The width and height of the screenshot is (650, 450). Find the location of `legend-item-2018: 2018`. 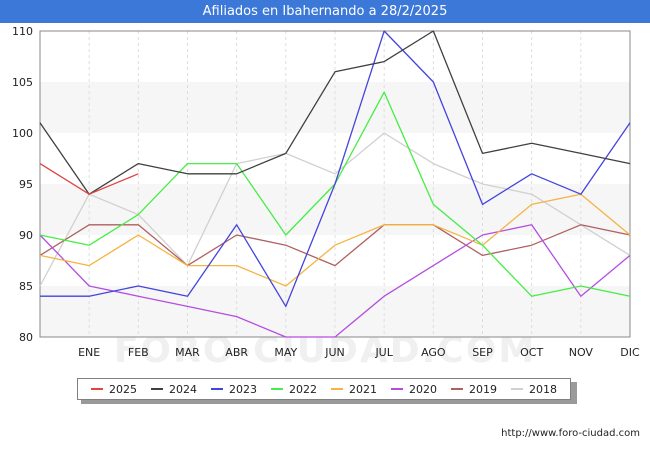

legend-item-2018: 2018 is located at coordinates (534, 389).